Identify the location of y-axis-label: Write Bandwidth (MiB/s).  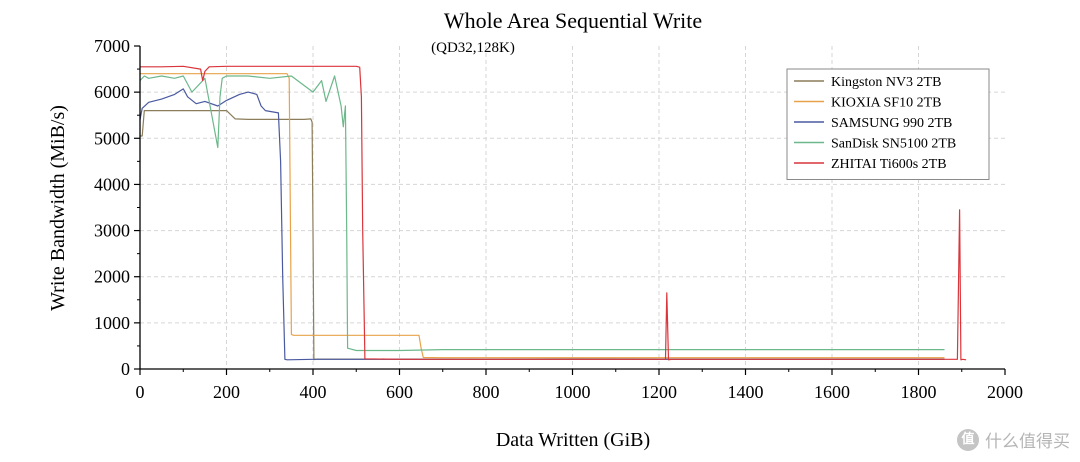
(58, 208).